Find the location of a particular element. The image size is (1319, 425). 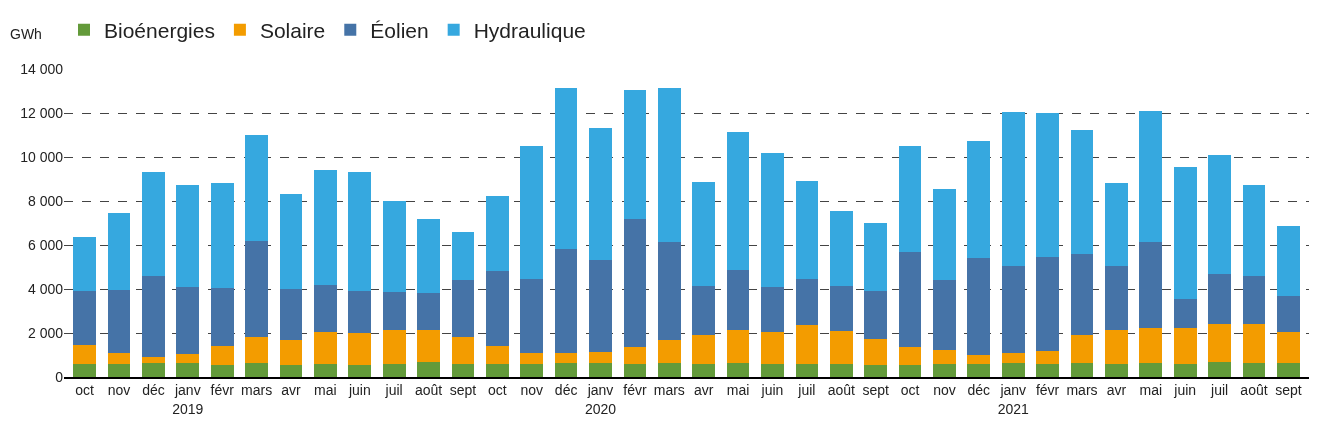

legend-label: Éolien is located at coordinates (399, 30).